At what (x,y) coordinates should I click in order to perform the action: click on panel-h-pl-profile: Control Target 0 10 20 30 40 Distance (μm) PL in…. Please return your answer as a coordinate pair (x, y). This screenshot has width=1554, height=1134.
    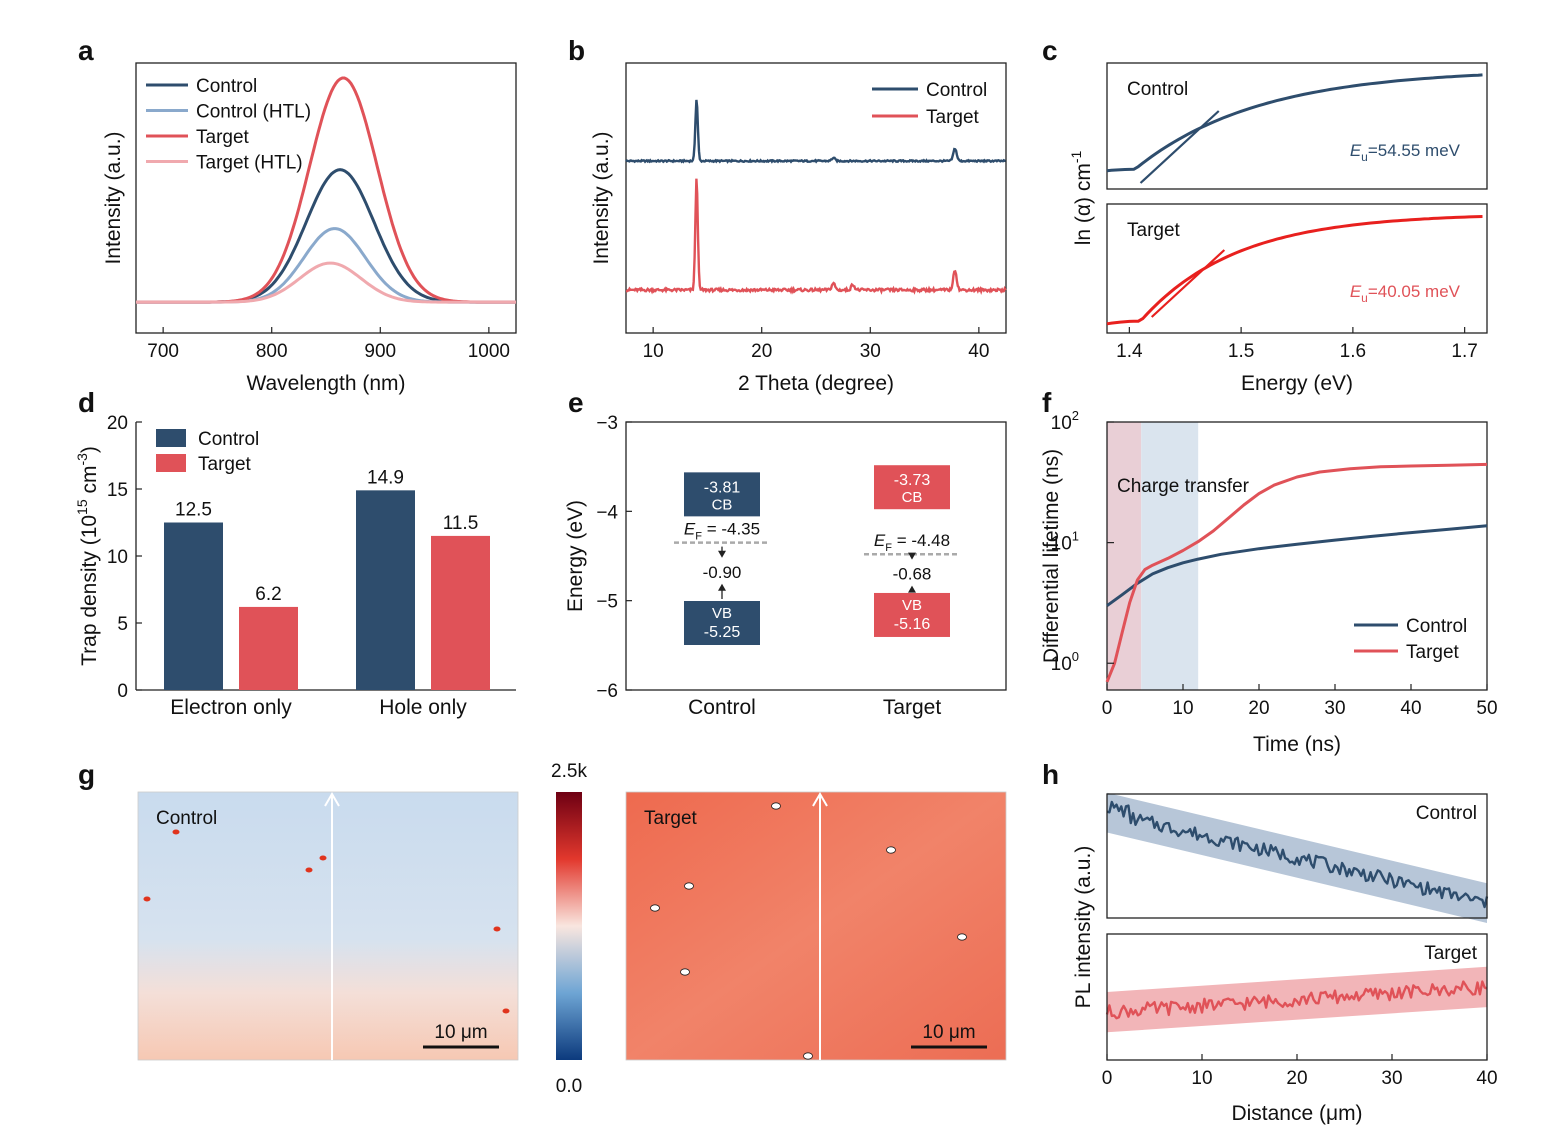
    Looking at the image, I should click on (1285, 958).